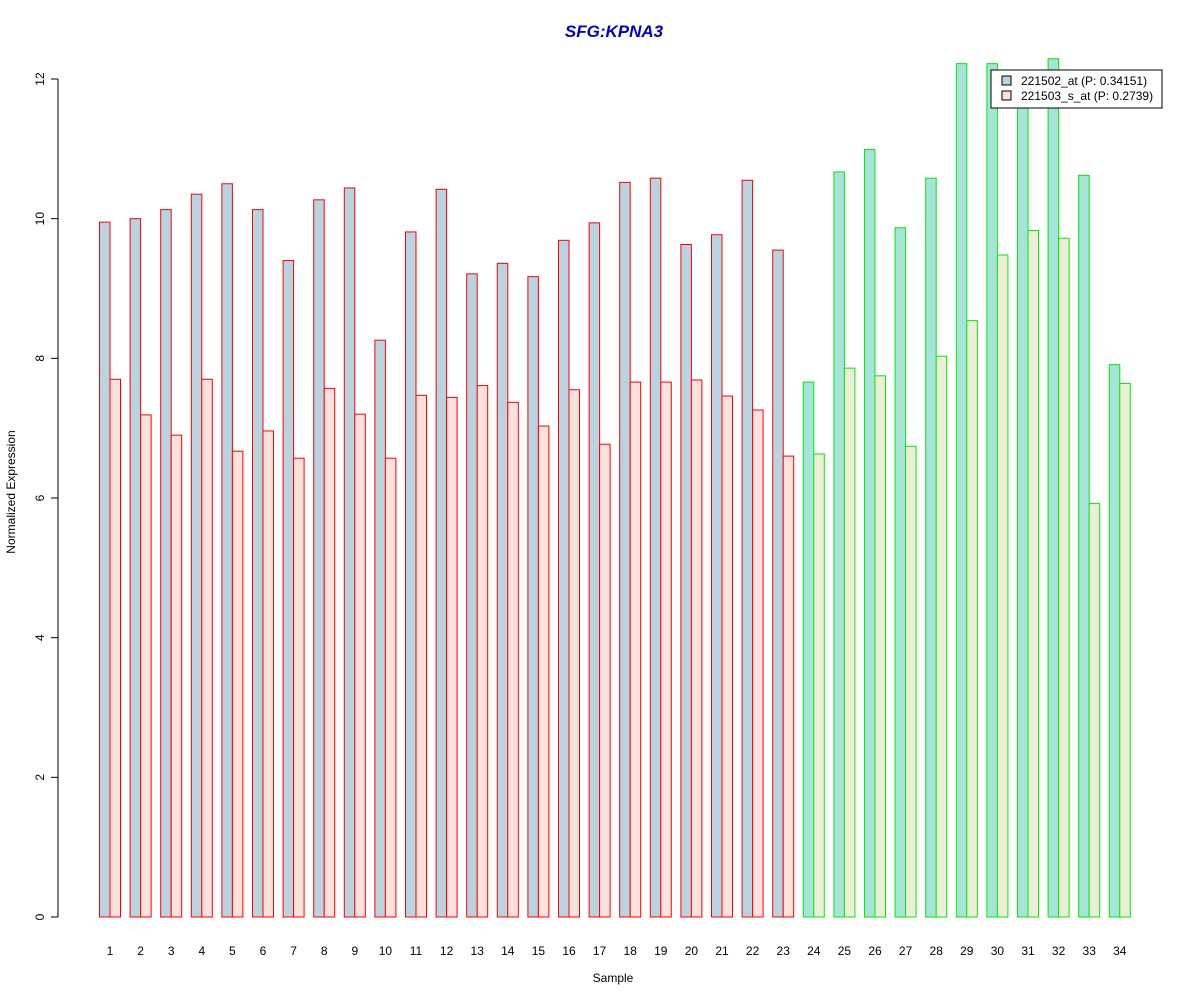 Image resolution: width=1200 pixels, height=1000 pixels. I want to click on x-tick-label: 32, so click(1059, 951).